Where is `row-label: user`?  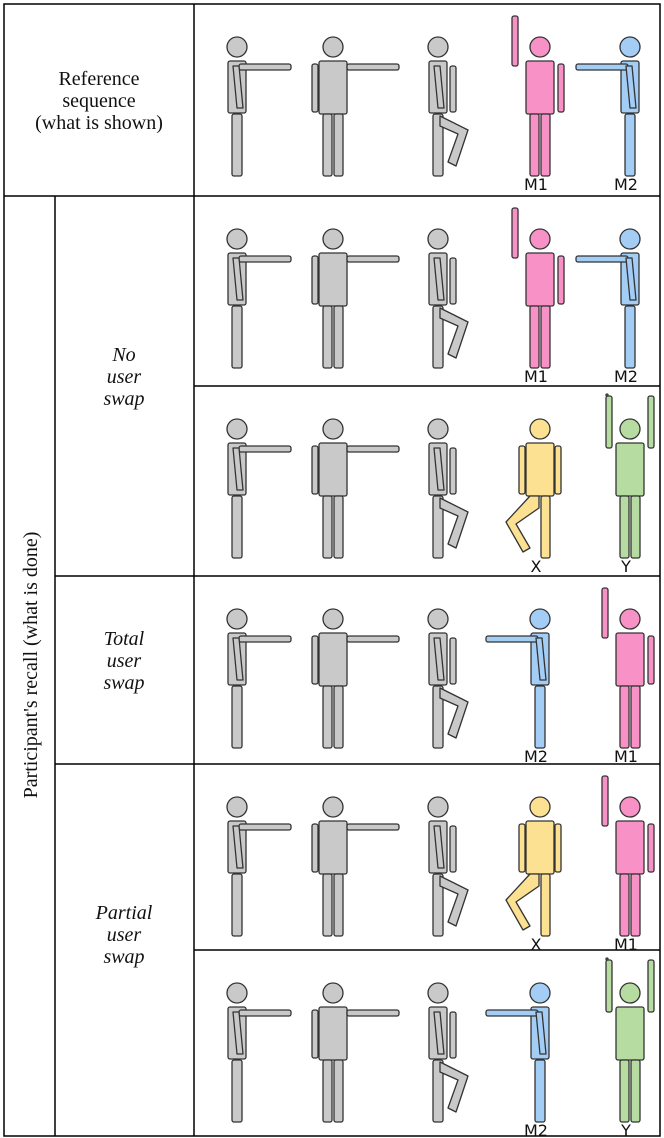
row-label: user is located at coordinates (124, 377).